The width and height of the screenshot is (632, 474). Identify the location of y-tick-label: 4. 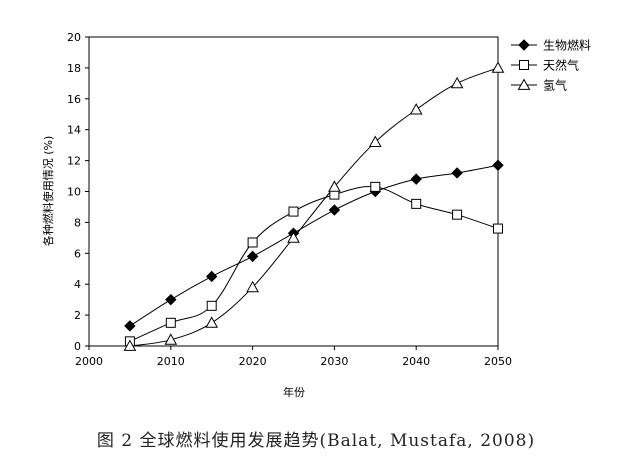
(77, 284).